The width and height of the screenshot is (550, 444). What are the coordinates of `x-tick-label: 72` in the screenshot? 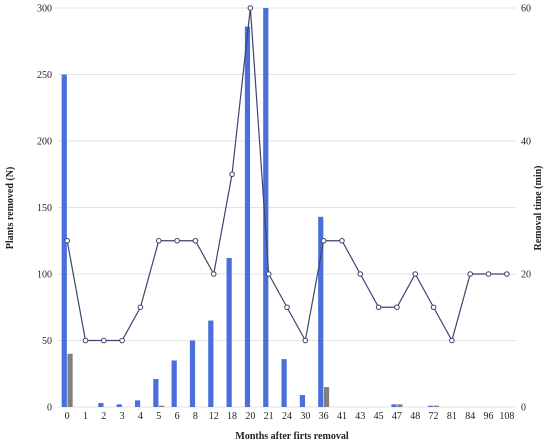 It's located at (434, 416).